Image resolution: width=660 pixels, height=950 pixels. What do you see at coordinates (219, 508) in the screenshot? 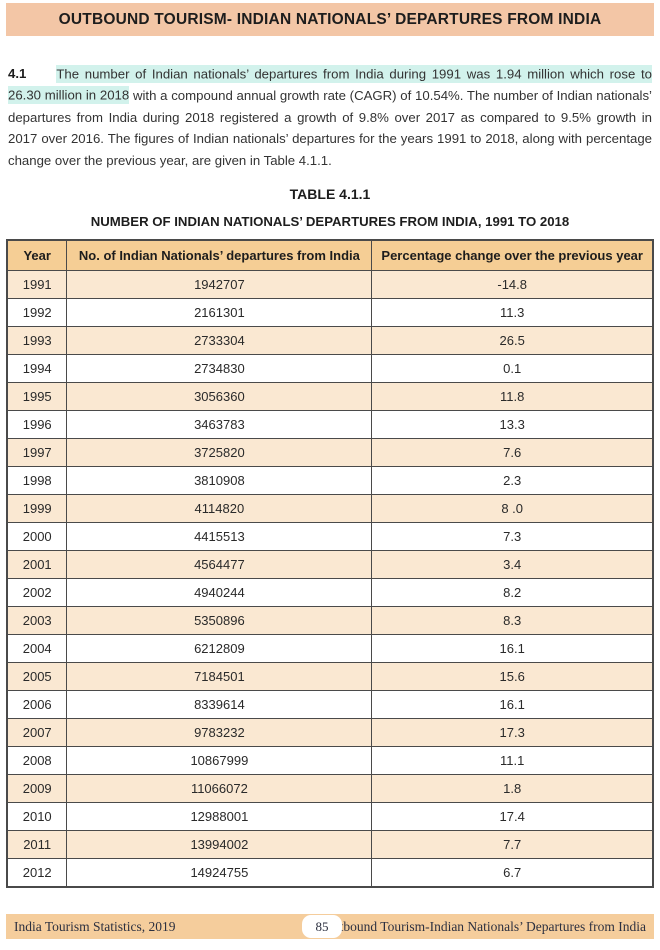
I see `departures-cell: 4114820` at bounding box center [219, 508].